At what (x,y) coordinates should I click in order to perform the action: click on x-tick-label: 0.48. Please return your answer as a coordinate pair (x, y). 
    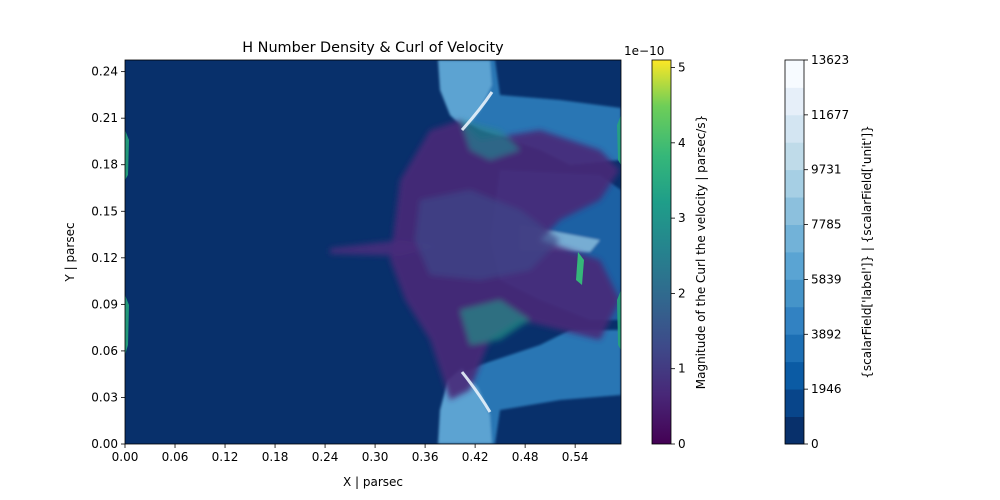
    Looking at the image, I should click on (525, 457).